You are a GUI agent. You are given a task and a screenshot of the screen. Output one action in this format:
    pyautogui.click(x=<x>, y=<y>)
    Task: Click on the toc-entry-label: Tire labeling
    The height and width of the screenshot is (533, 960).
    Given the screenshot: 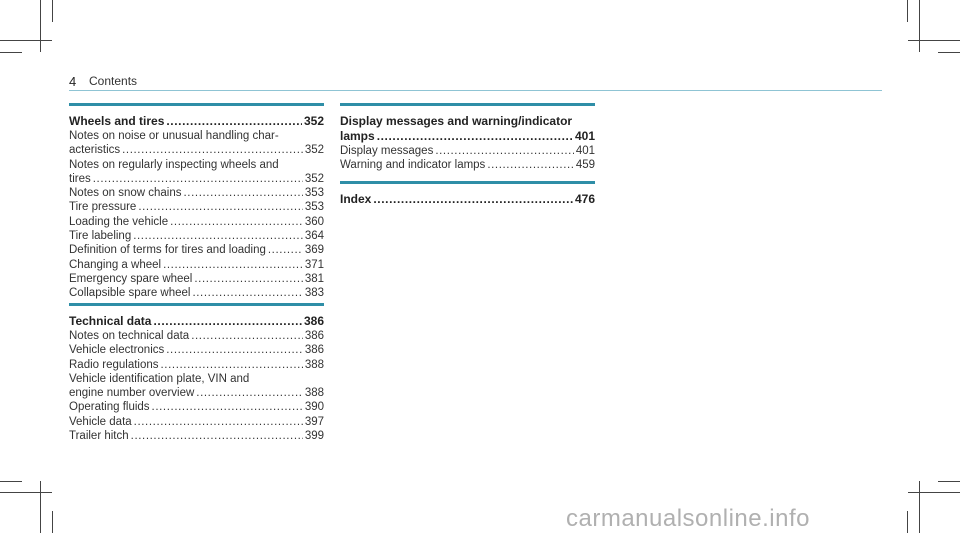 What is the action you would take?
    pyautogui.click(x=100, y=236)
    